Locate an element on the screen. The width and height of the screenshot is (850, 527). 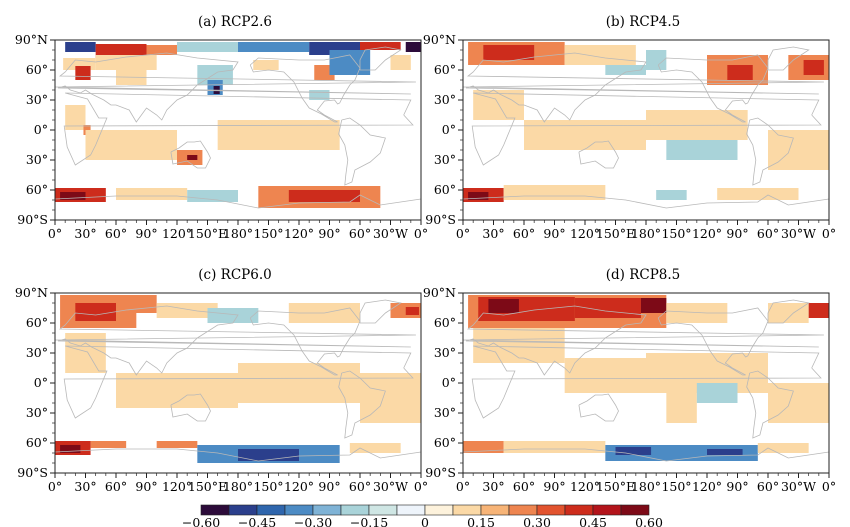
colorbar-label: −0.15 is located at coordinates (369, 521).